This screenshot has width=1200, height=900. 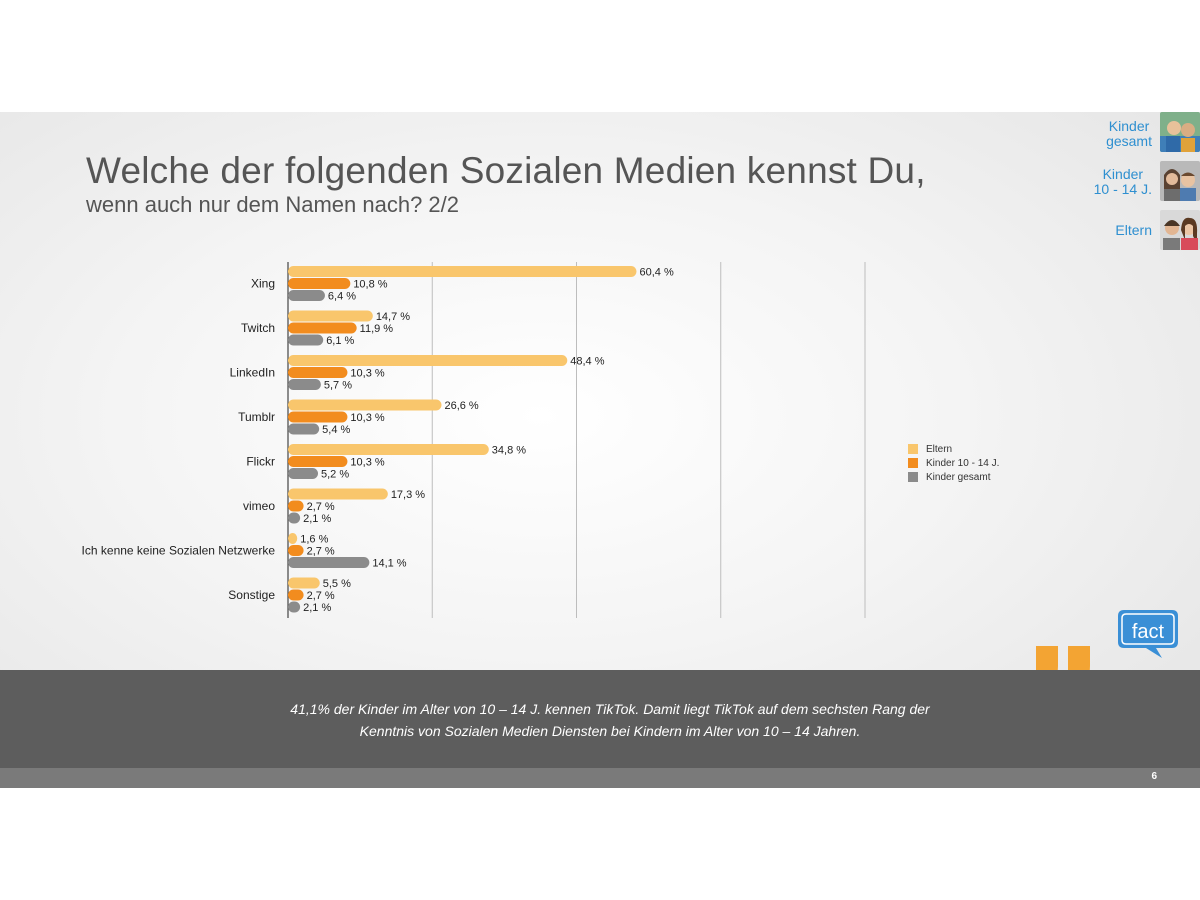 I want to click on data-label: 10,8 %, so click(x=370, y=285).